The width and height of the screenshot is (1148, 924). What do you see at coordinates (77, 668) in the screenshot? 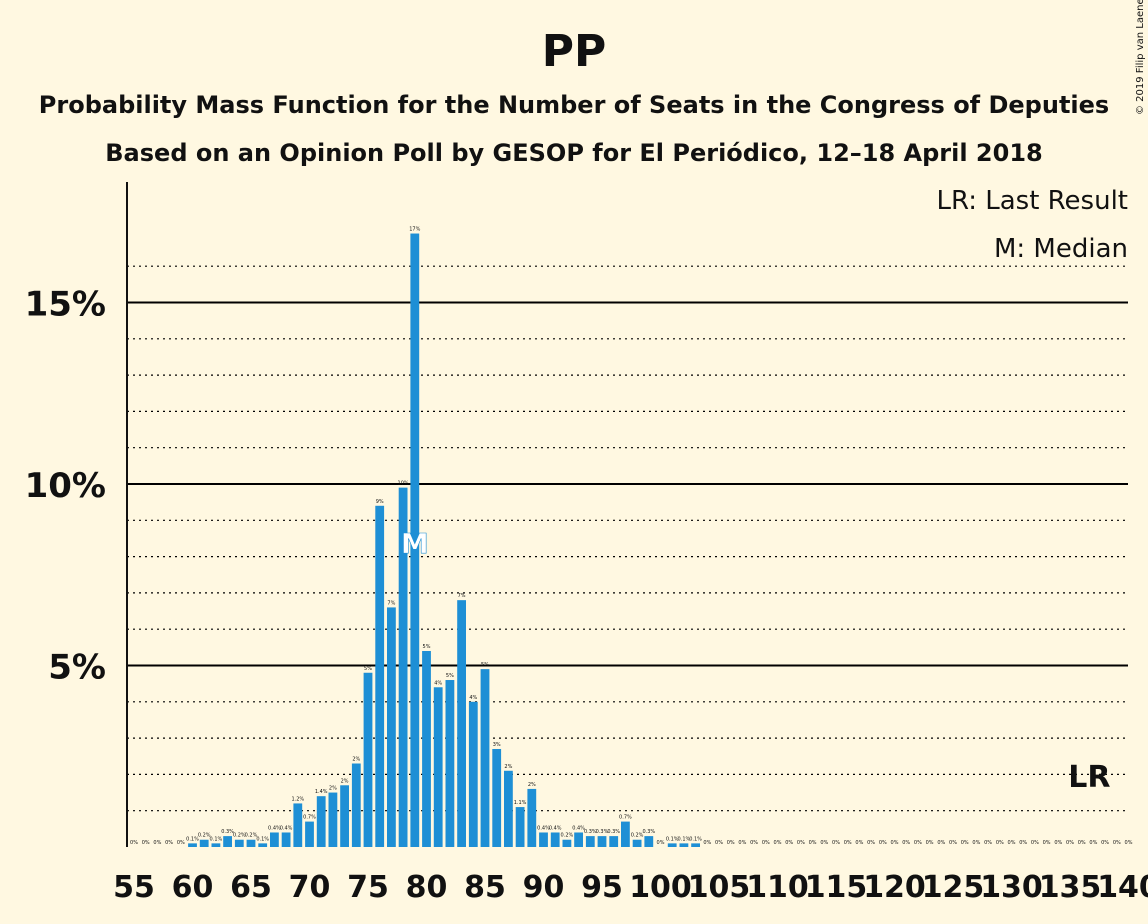
I see `y-tick-label: 5%` at bounding box center [77, 668].